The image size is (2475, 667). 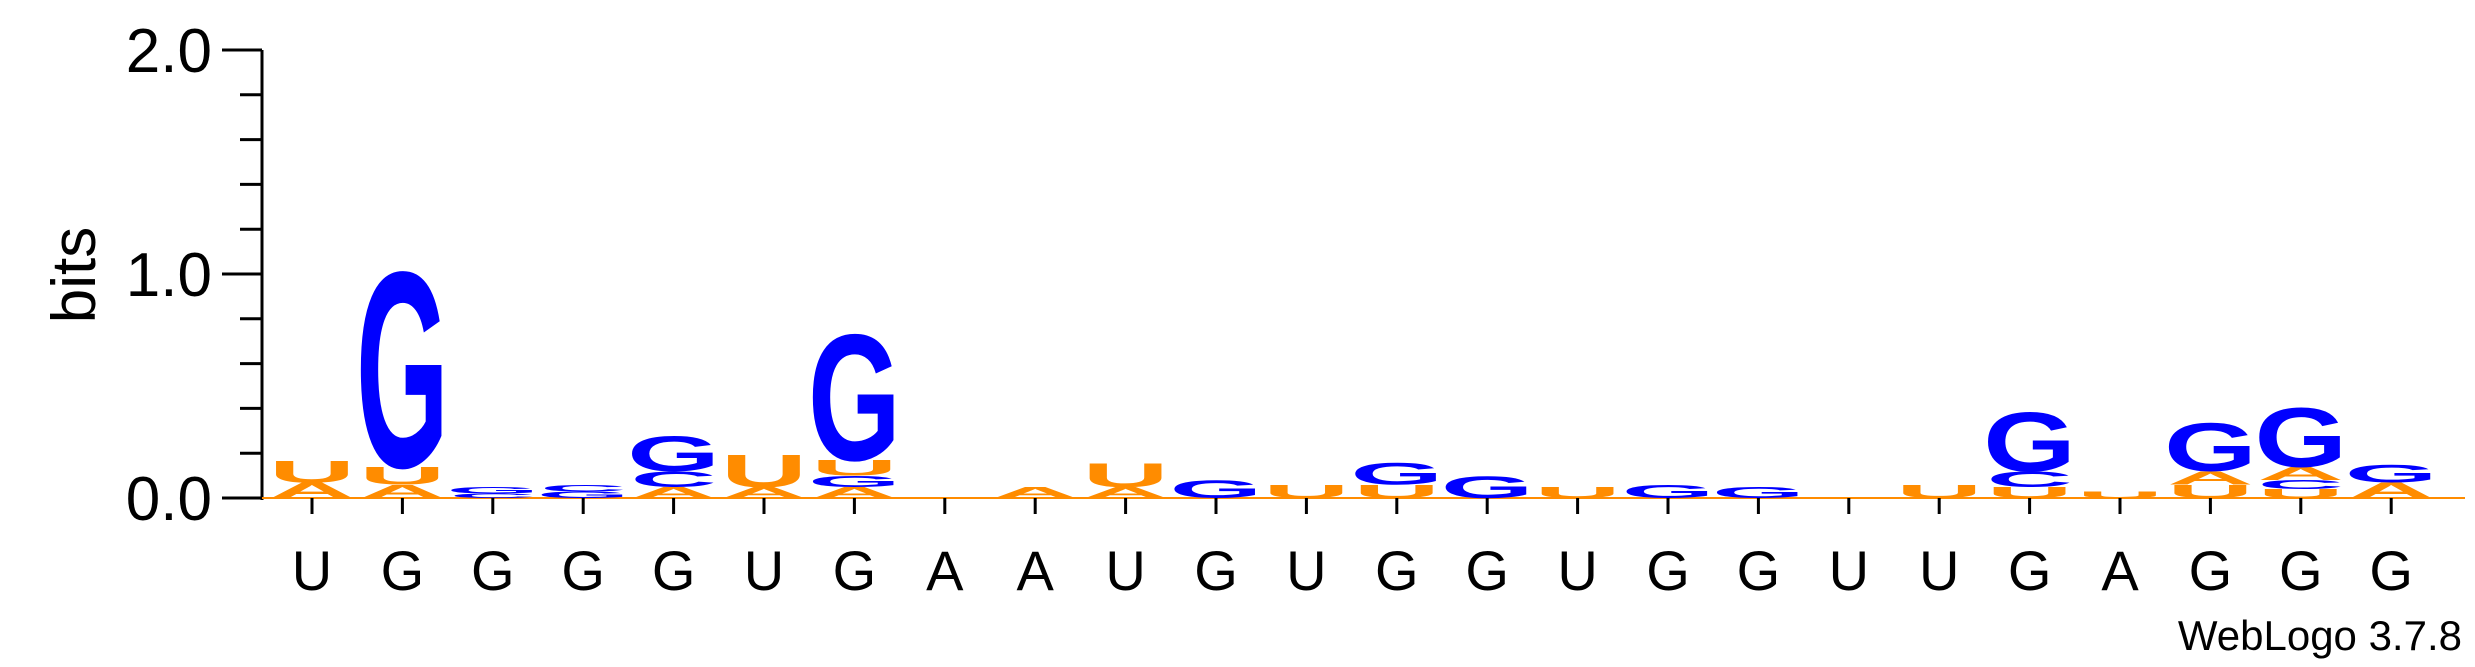 What do you see at coordinates (169, 275) in the screenshot?
I see `y-tick-label: 1.0` at bounding box center [169, 275].